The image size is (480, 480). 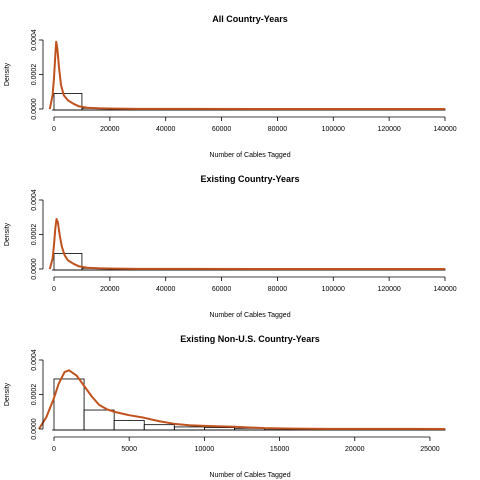 I want to click on x-tick-label: 15000, so click(x=280, y=449).